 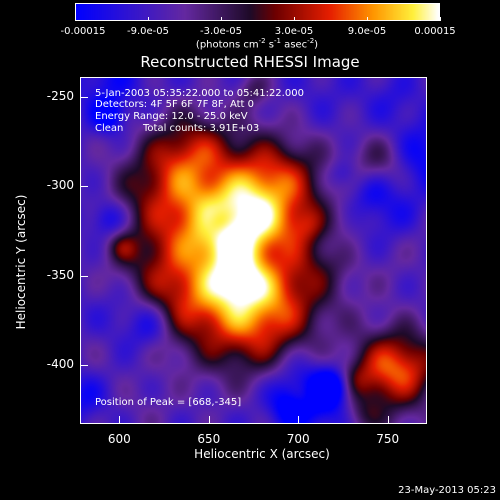 What do you see at coordinates (257, 12) in the screenshot?
I see `colorbar` at bounding box center [257, 12].